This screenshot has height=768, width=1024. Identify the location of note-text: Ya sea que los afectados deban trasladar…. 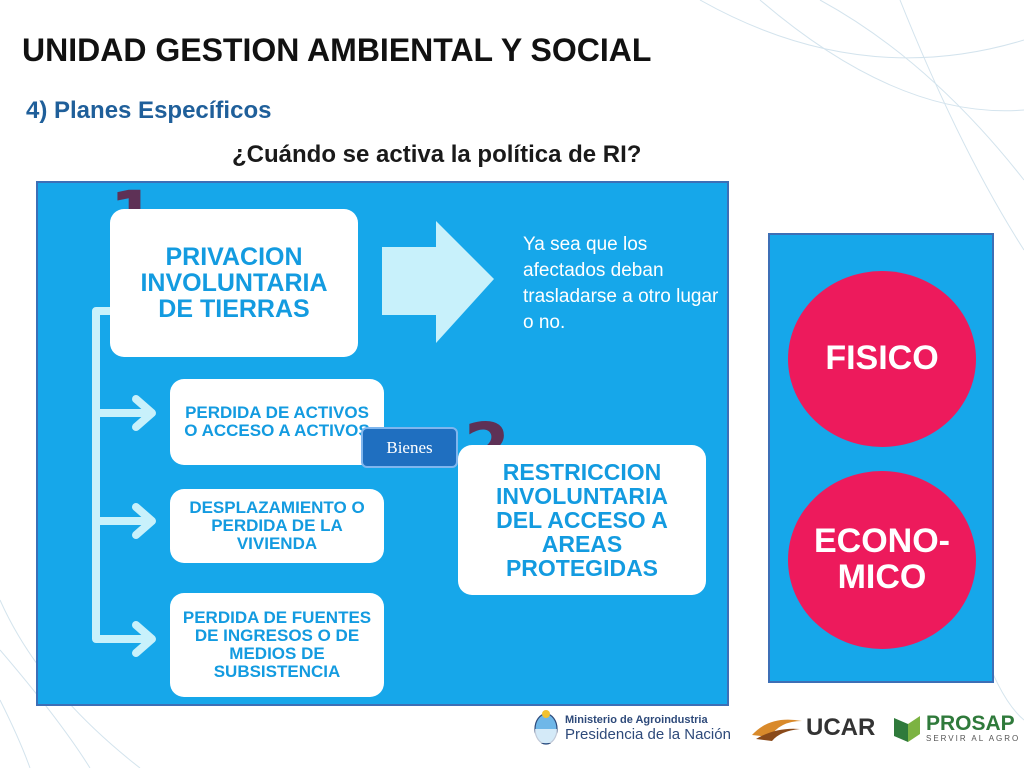
(621, 284).